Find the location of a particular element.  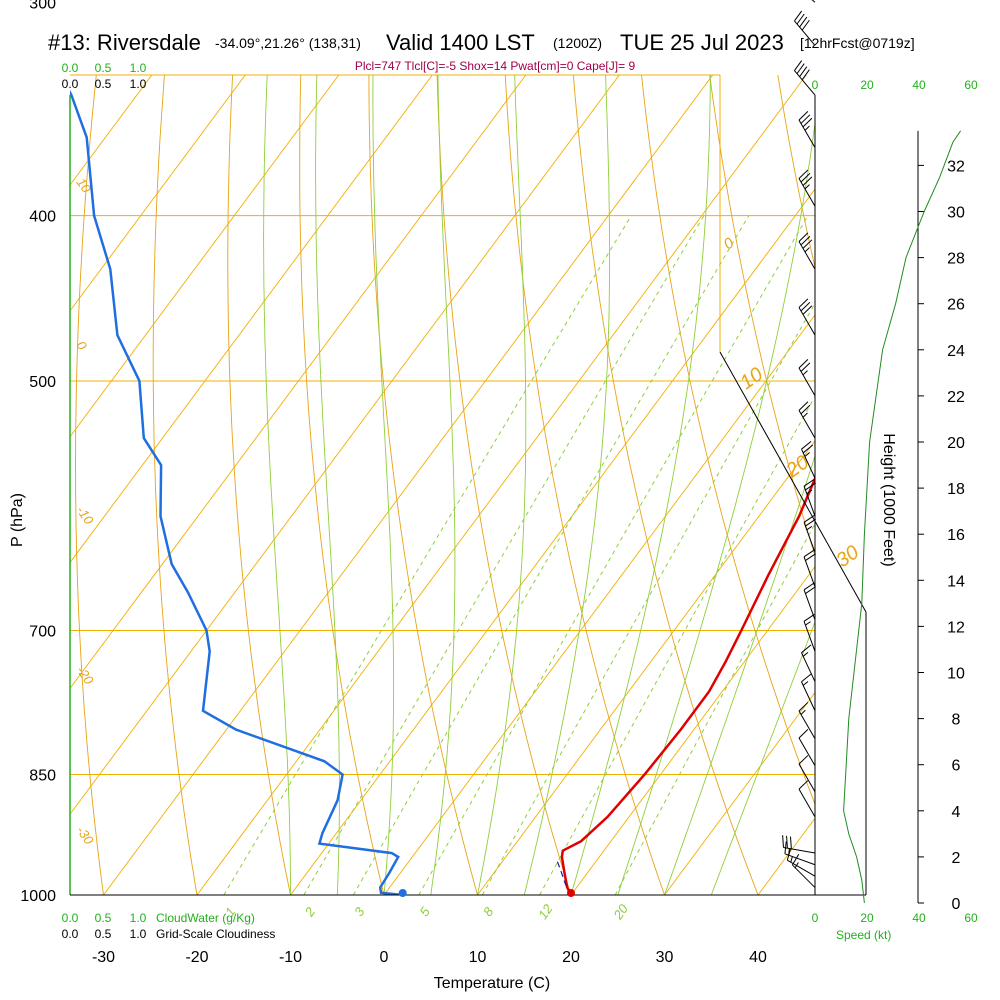

height-tick-label: 26 is located at coordinates (956, 305).